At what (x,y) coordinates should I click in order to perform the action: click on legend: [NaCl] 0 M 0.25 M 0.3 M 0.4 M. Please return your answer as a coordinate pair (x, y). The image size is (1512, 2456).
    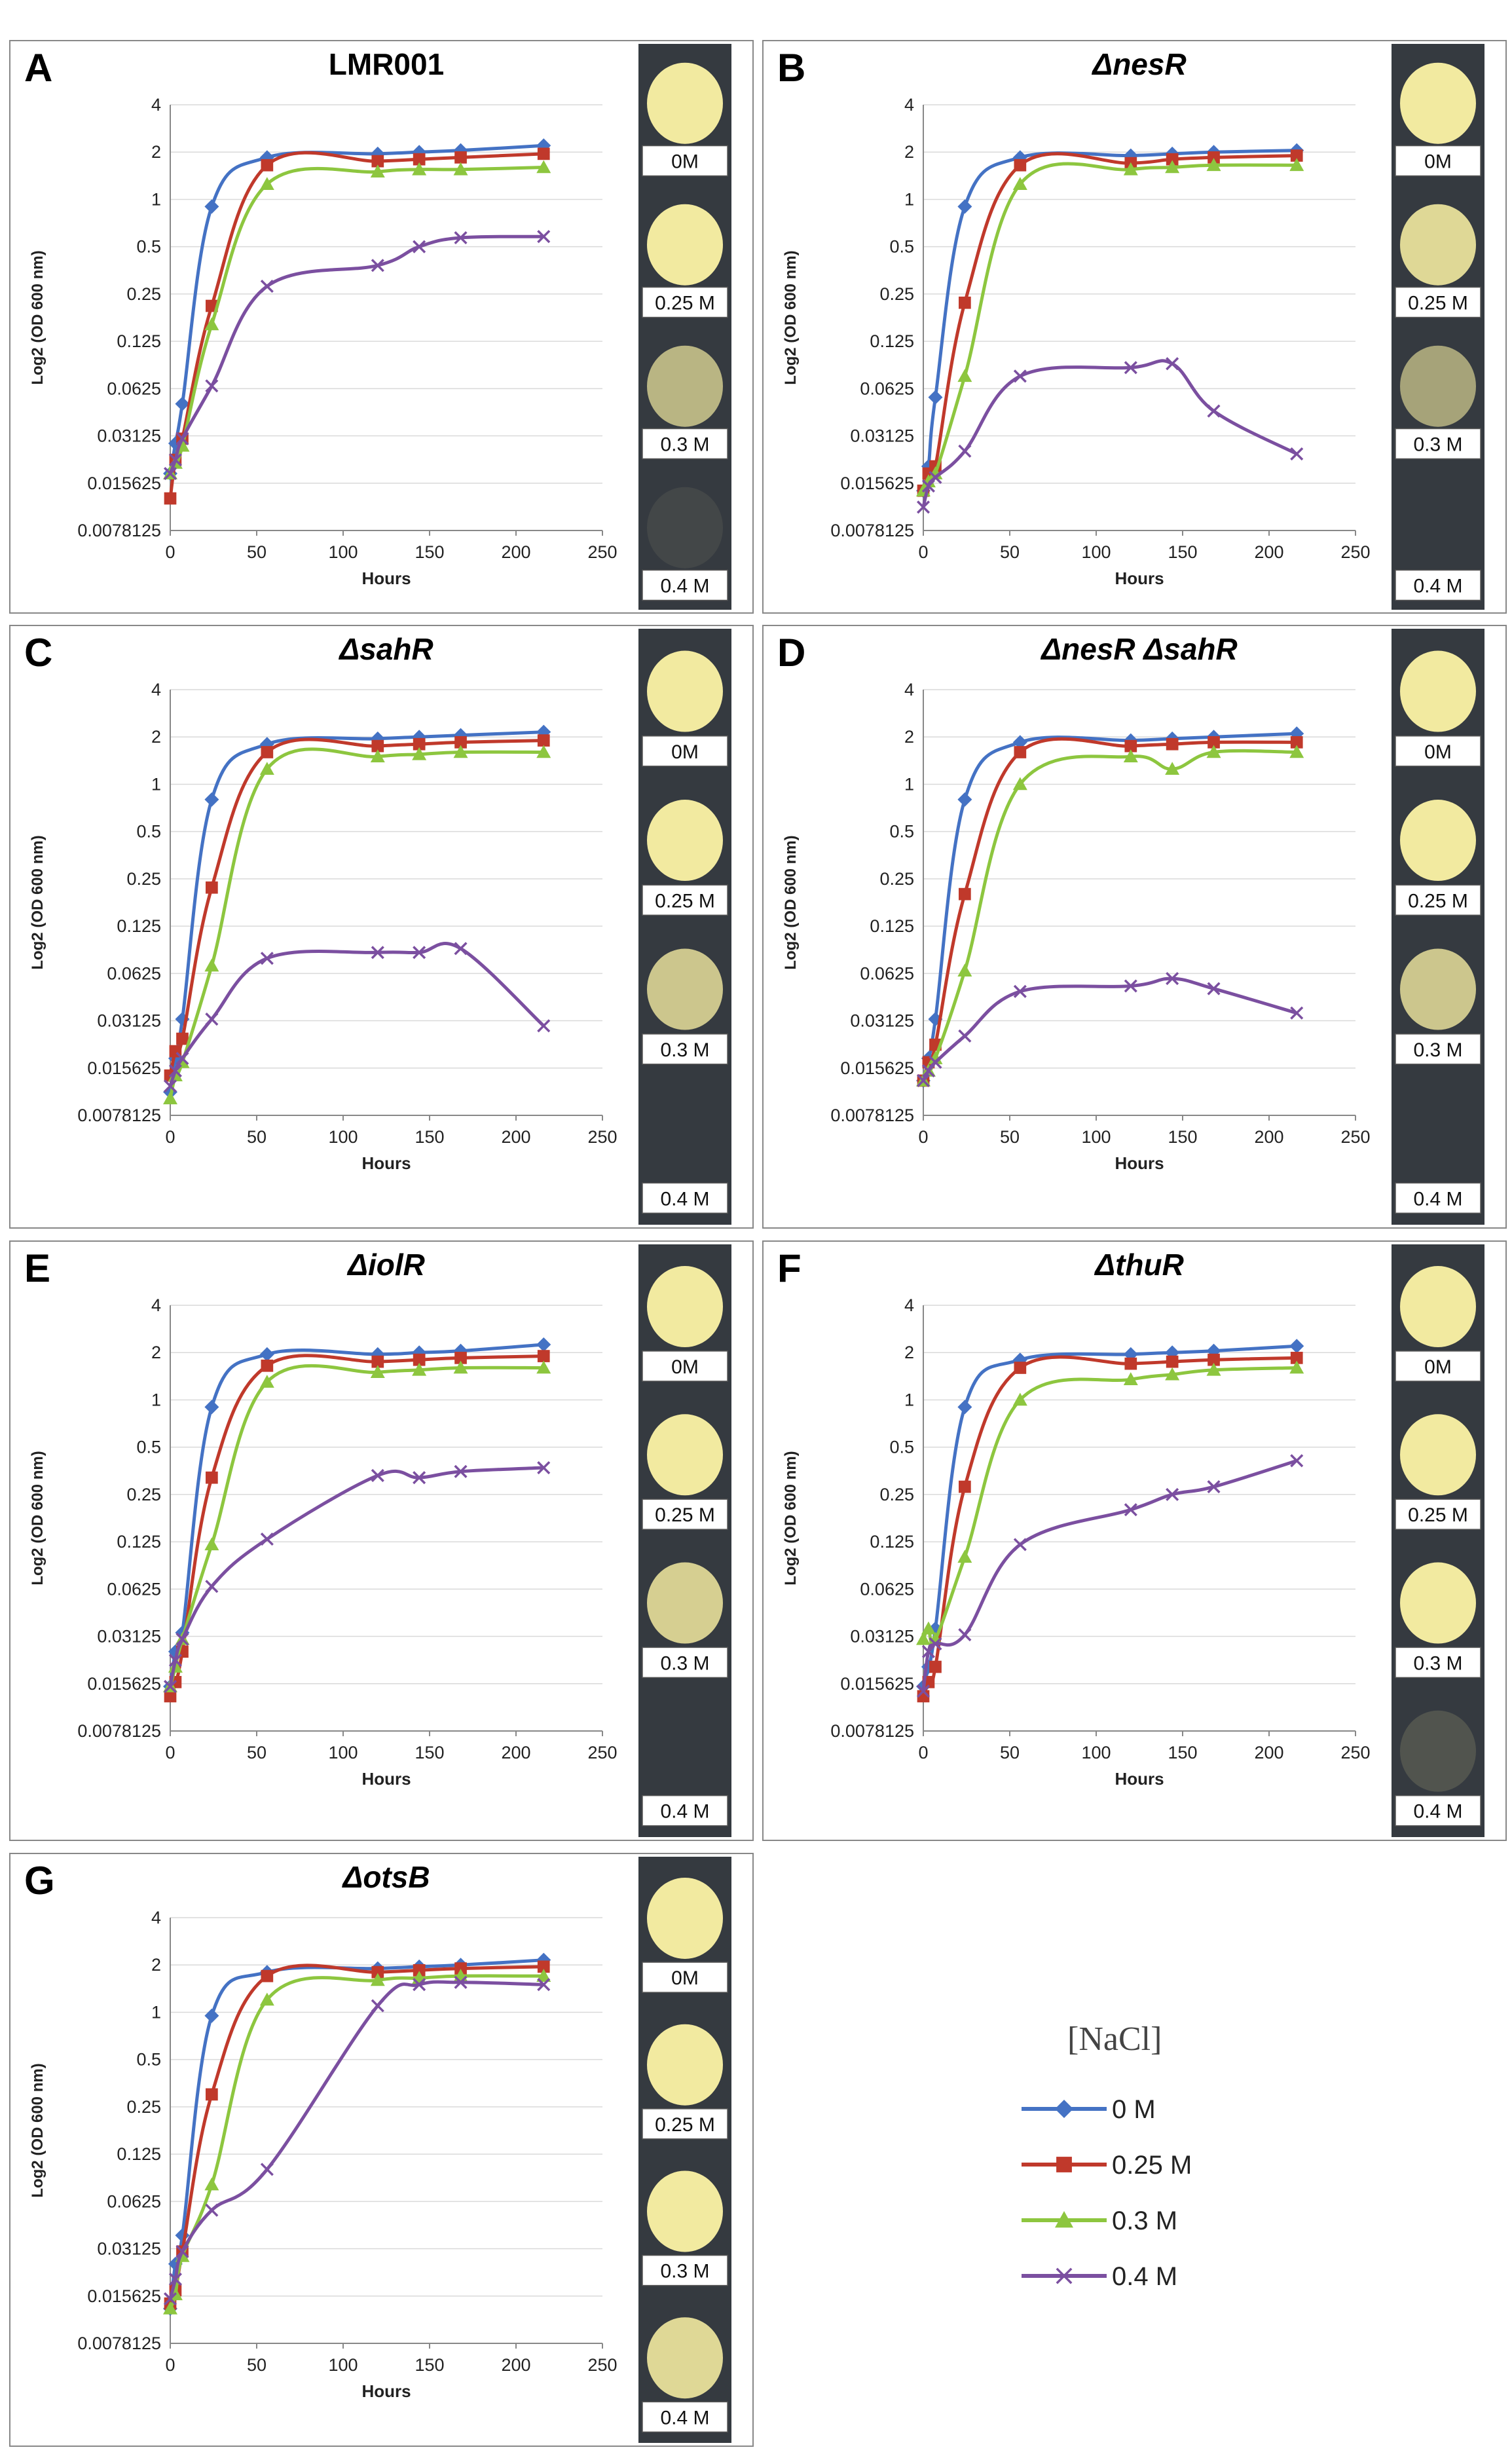
    Looking at the image, I should click on (1107, 2155).